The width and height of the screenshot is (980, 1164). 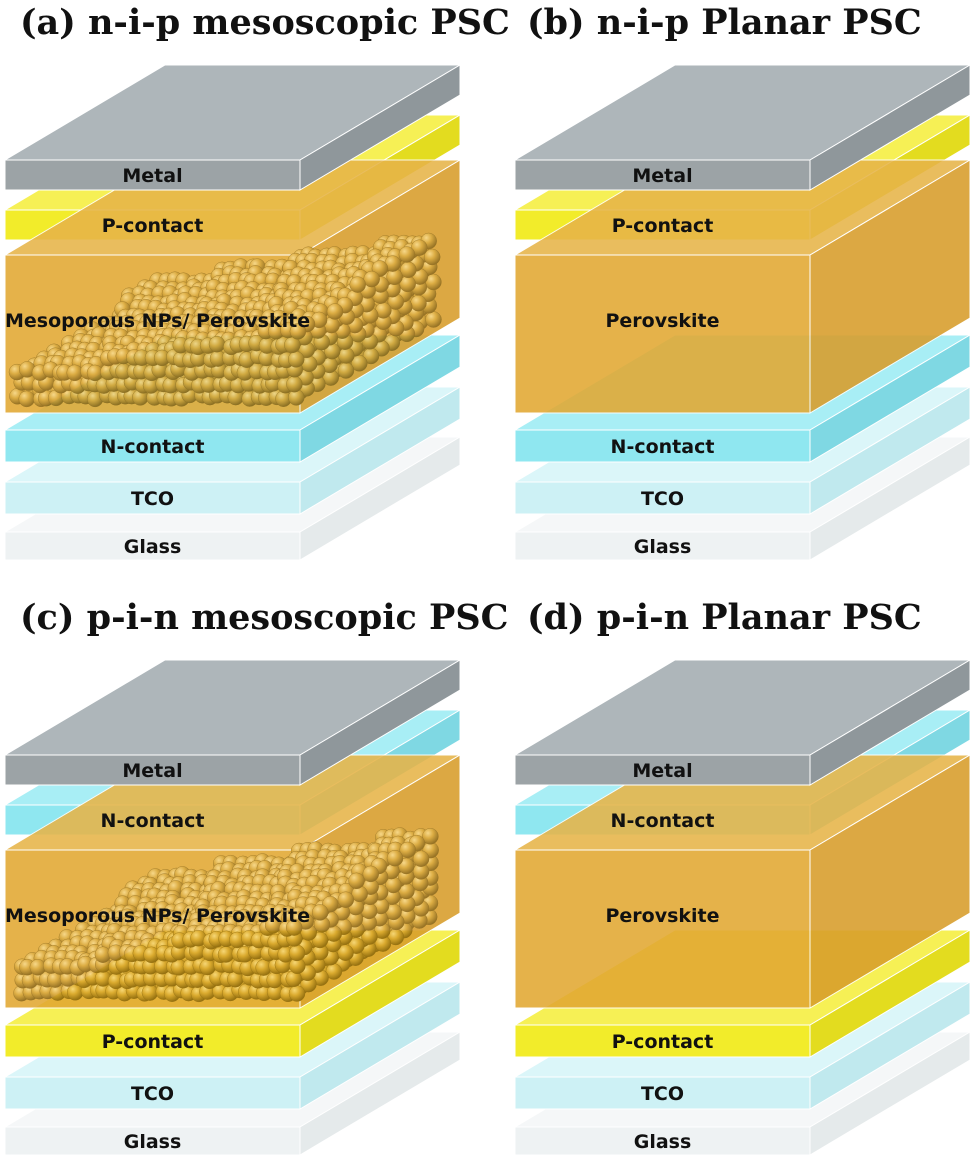 I want to click on panel-b-title: (b) n-i-p Planar PSC, so click(x=724, y=22).